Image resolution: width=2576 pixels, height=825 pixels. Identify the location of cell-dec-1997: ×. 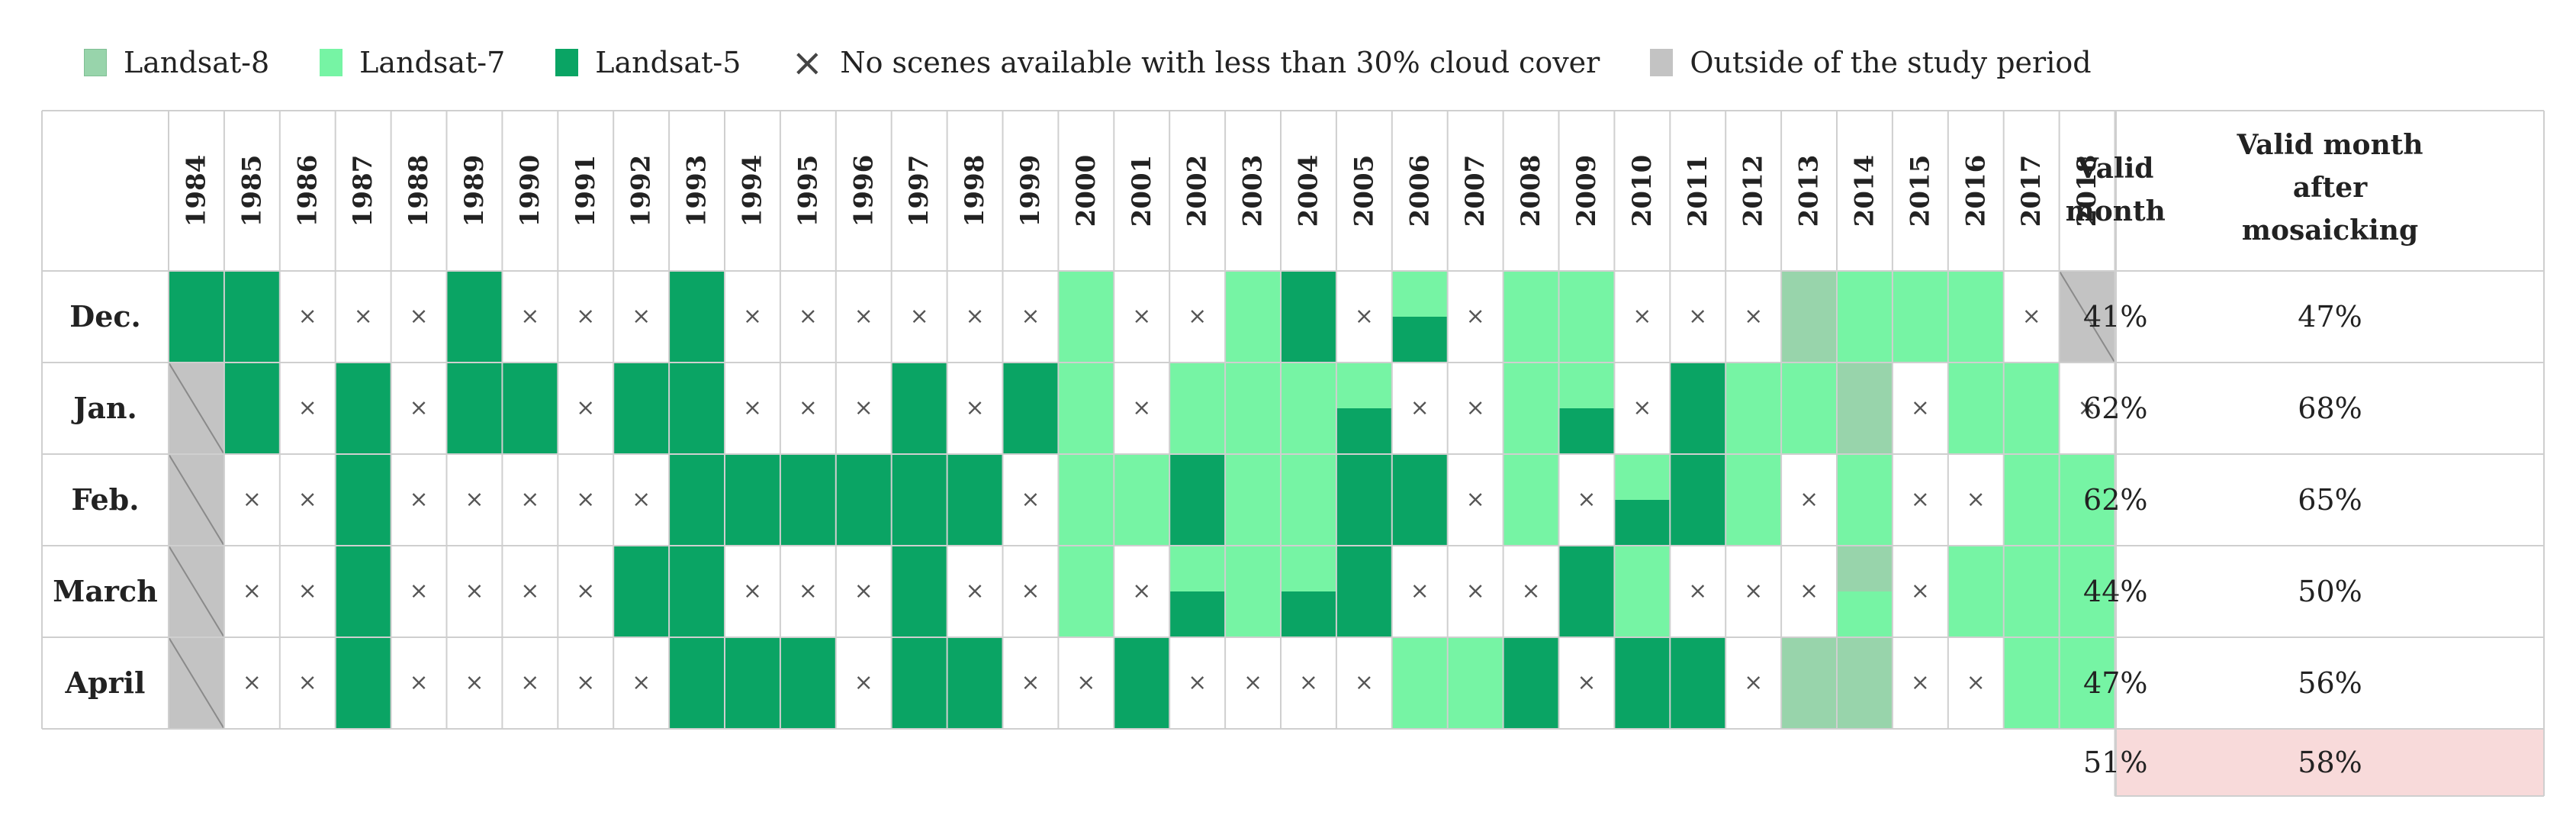
(919, 316).